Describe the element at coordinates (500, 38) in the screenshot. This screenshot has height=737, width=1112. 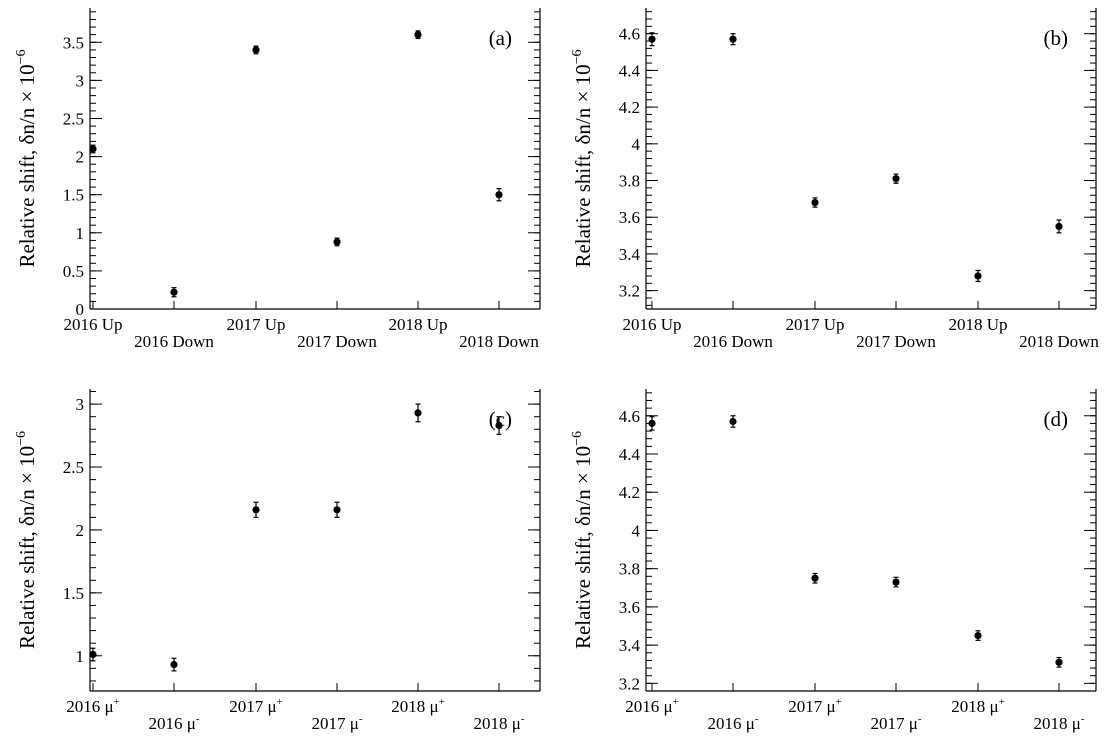
I see `panel-tag: (a)` at that location.